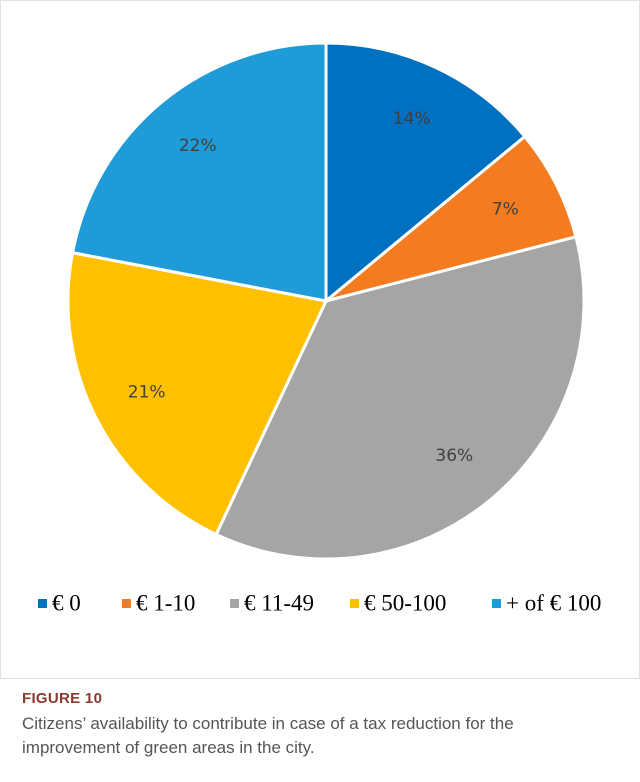  I want to click on slice-label: 36%, so click(454, 456).